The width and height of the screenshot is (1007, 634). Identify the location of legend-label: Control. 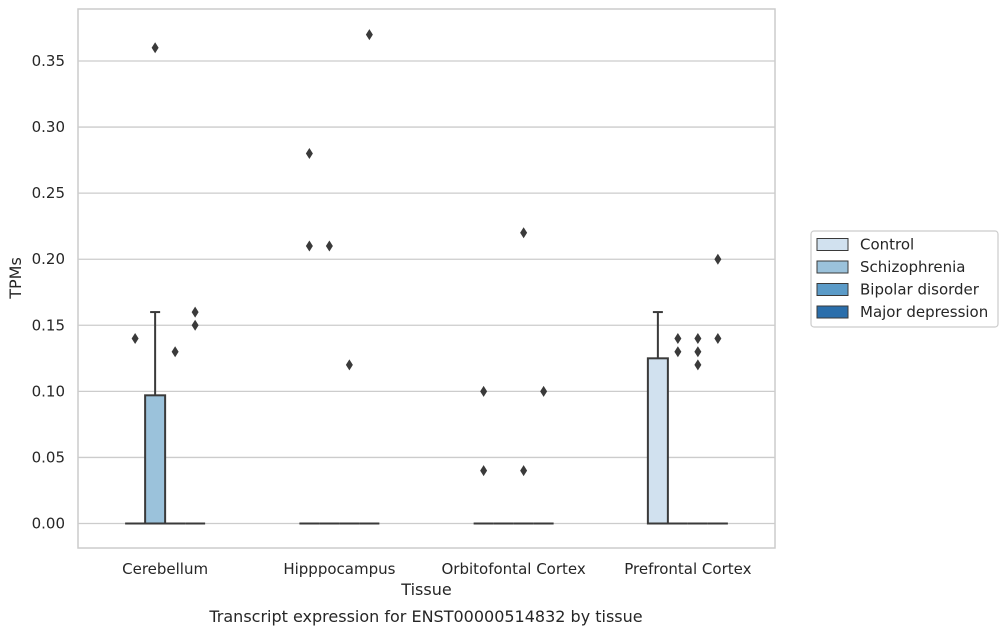
(887, 245).